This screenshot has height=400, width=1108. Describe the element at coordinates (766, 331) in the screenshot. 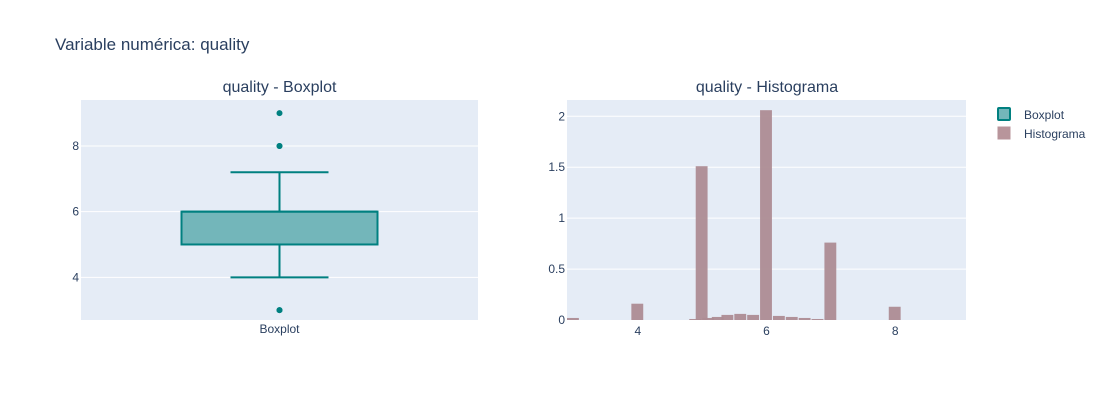

I see `histogram-x-tick-label: 6` at that location.